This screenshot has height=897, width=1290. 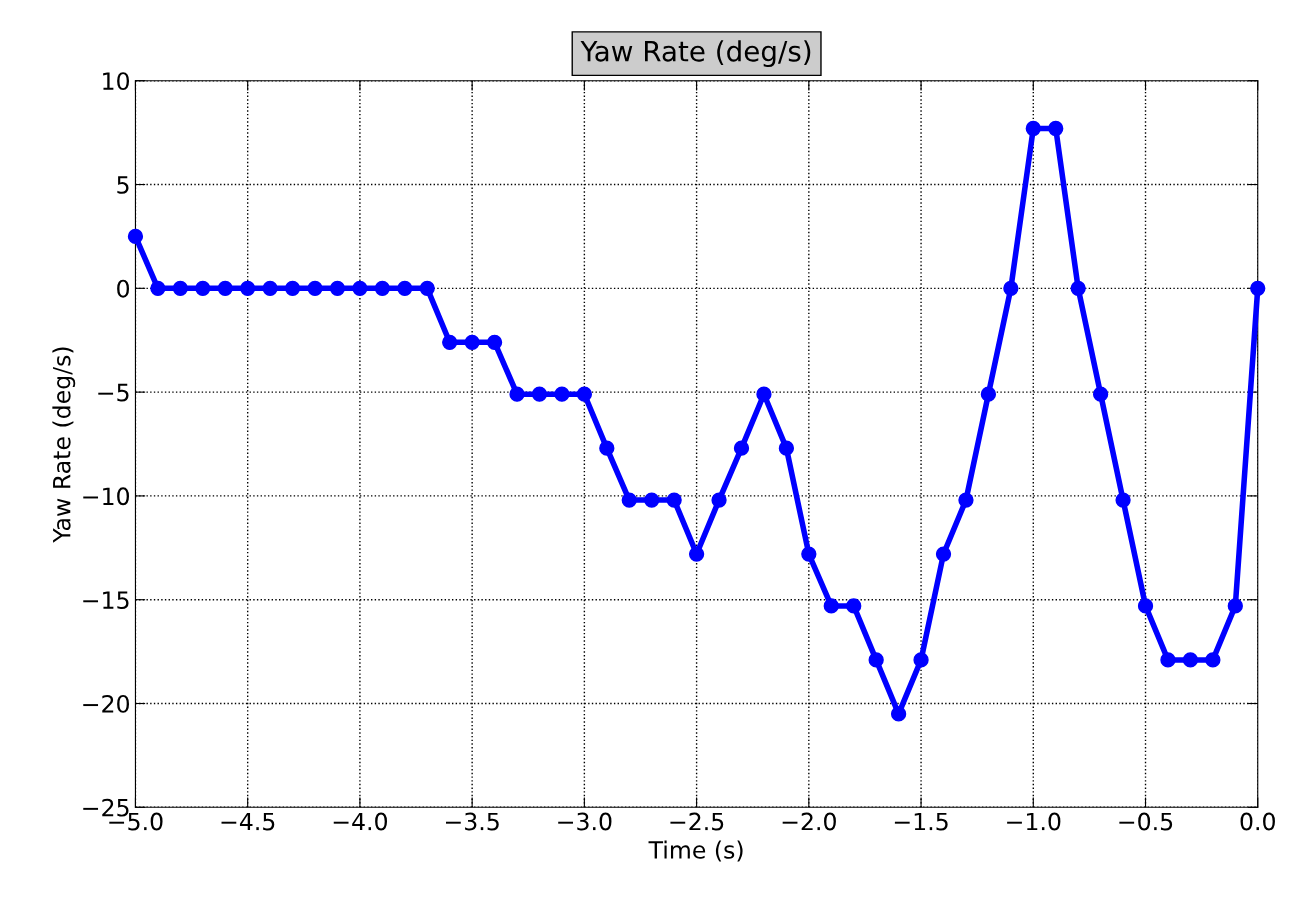 I want to click on x-tick-label: −0.5, so click(x=1146, y=821).